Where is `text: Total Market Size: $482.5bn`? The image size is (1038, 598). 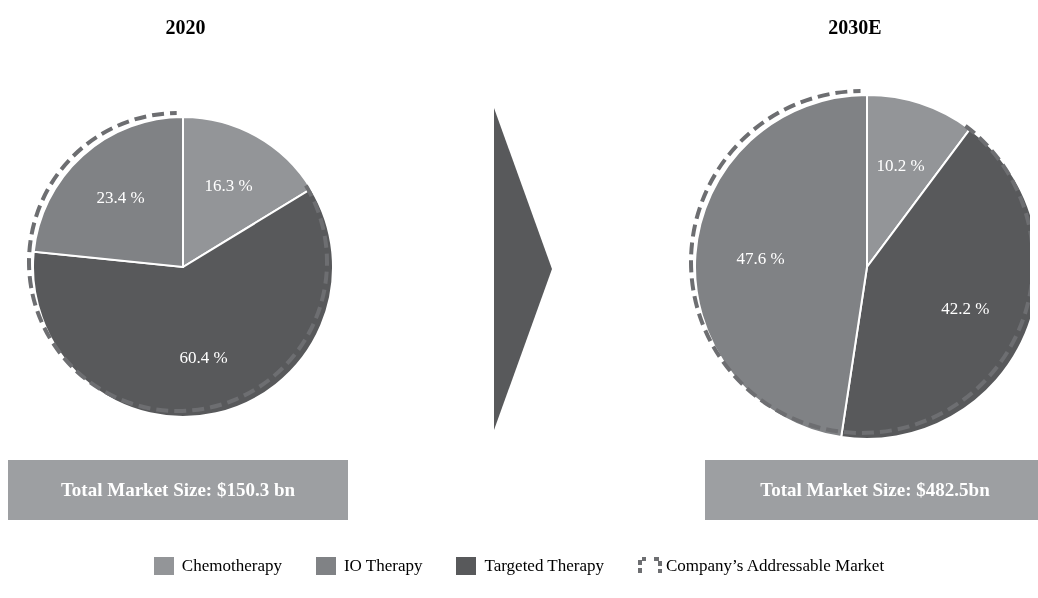 text: Total Market Size: $482.5bn is located at coordinates (871, 490).